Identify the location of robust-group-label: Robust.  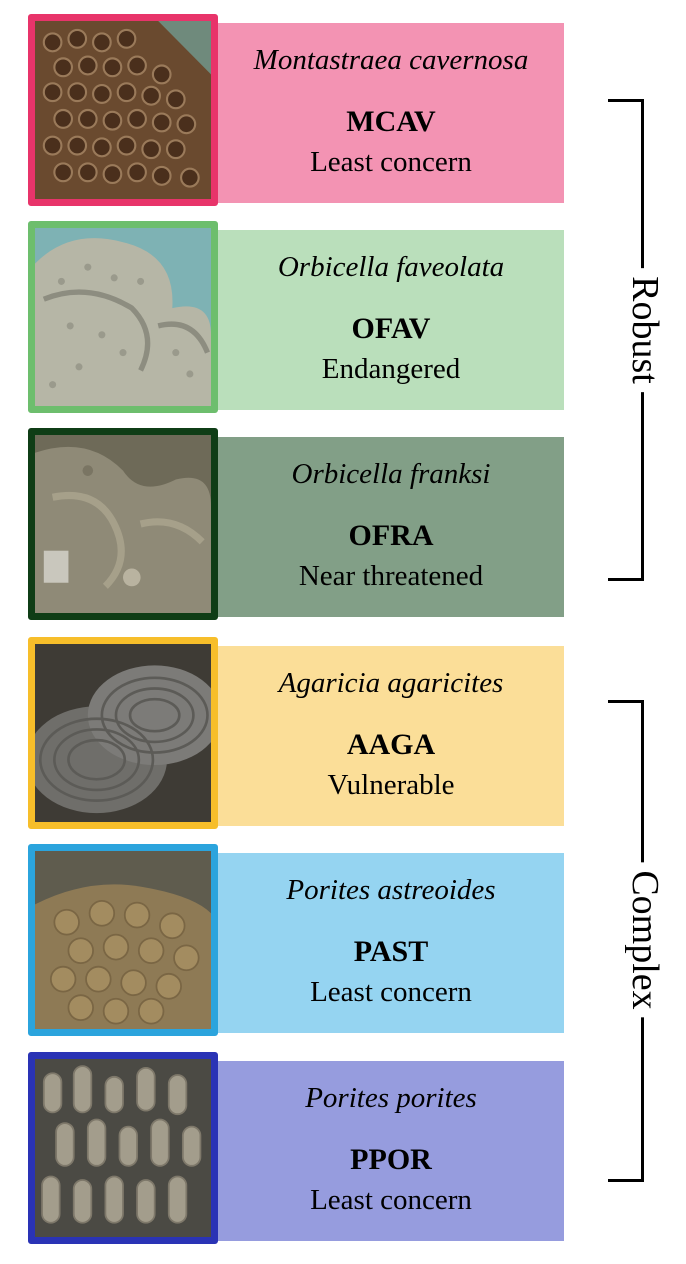
(645, 330).